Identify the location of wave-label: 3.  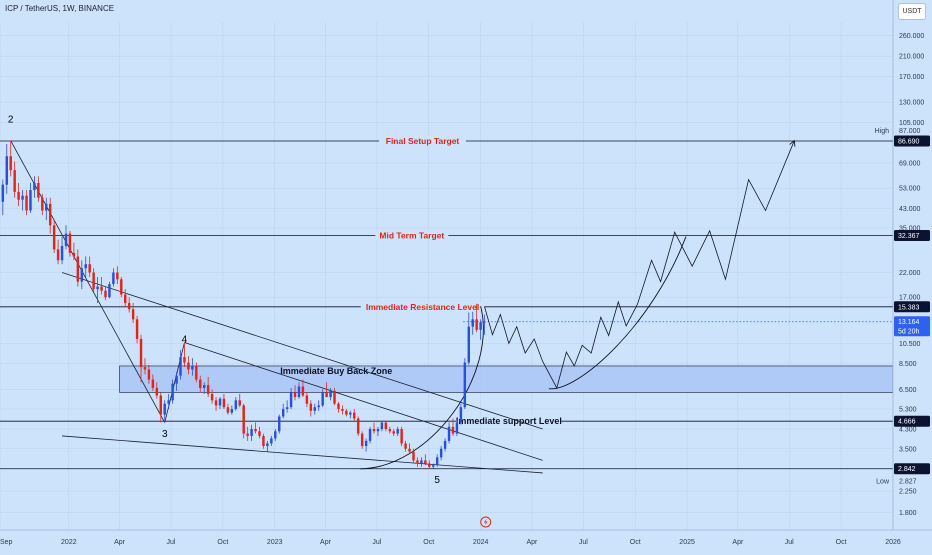
(165, 434).